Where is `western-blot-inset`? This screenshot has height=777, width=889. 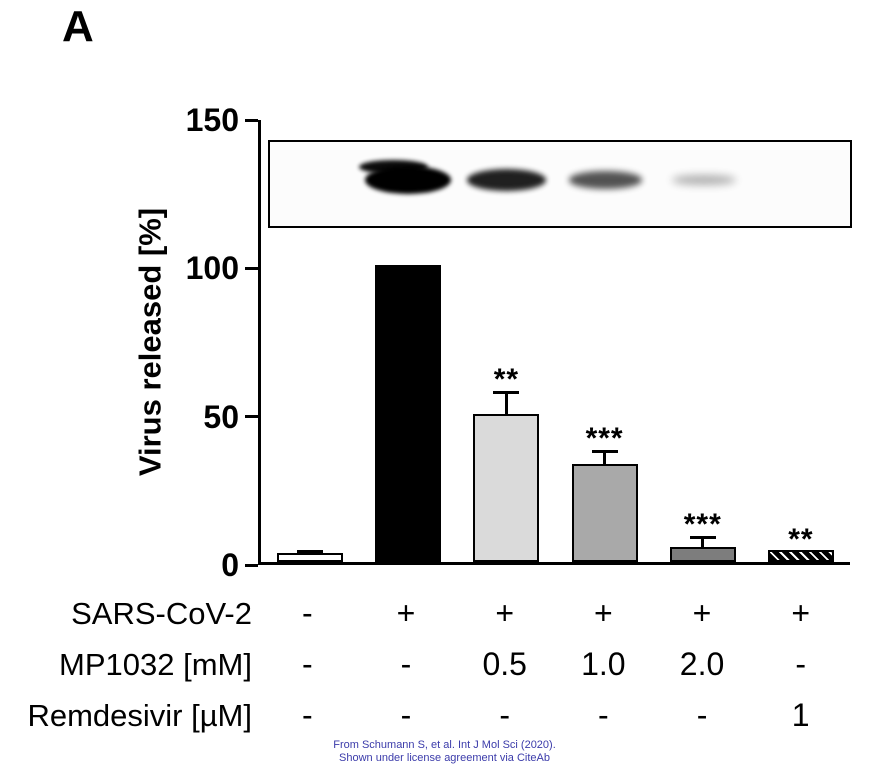
western-blot-inset is located at coordinates (560, 184).